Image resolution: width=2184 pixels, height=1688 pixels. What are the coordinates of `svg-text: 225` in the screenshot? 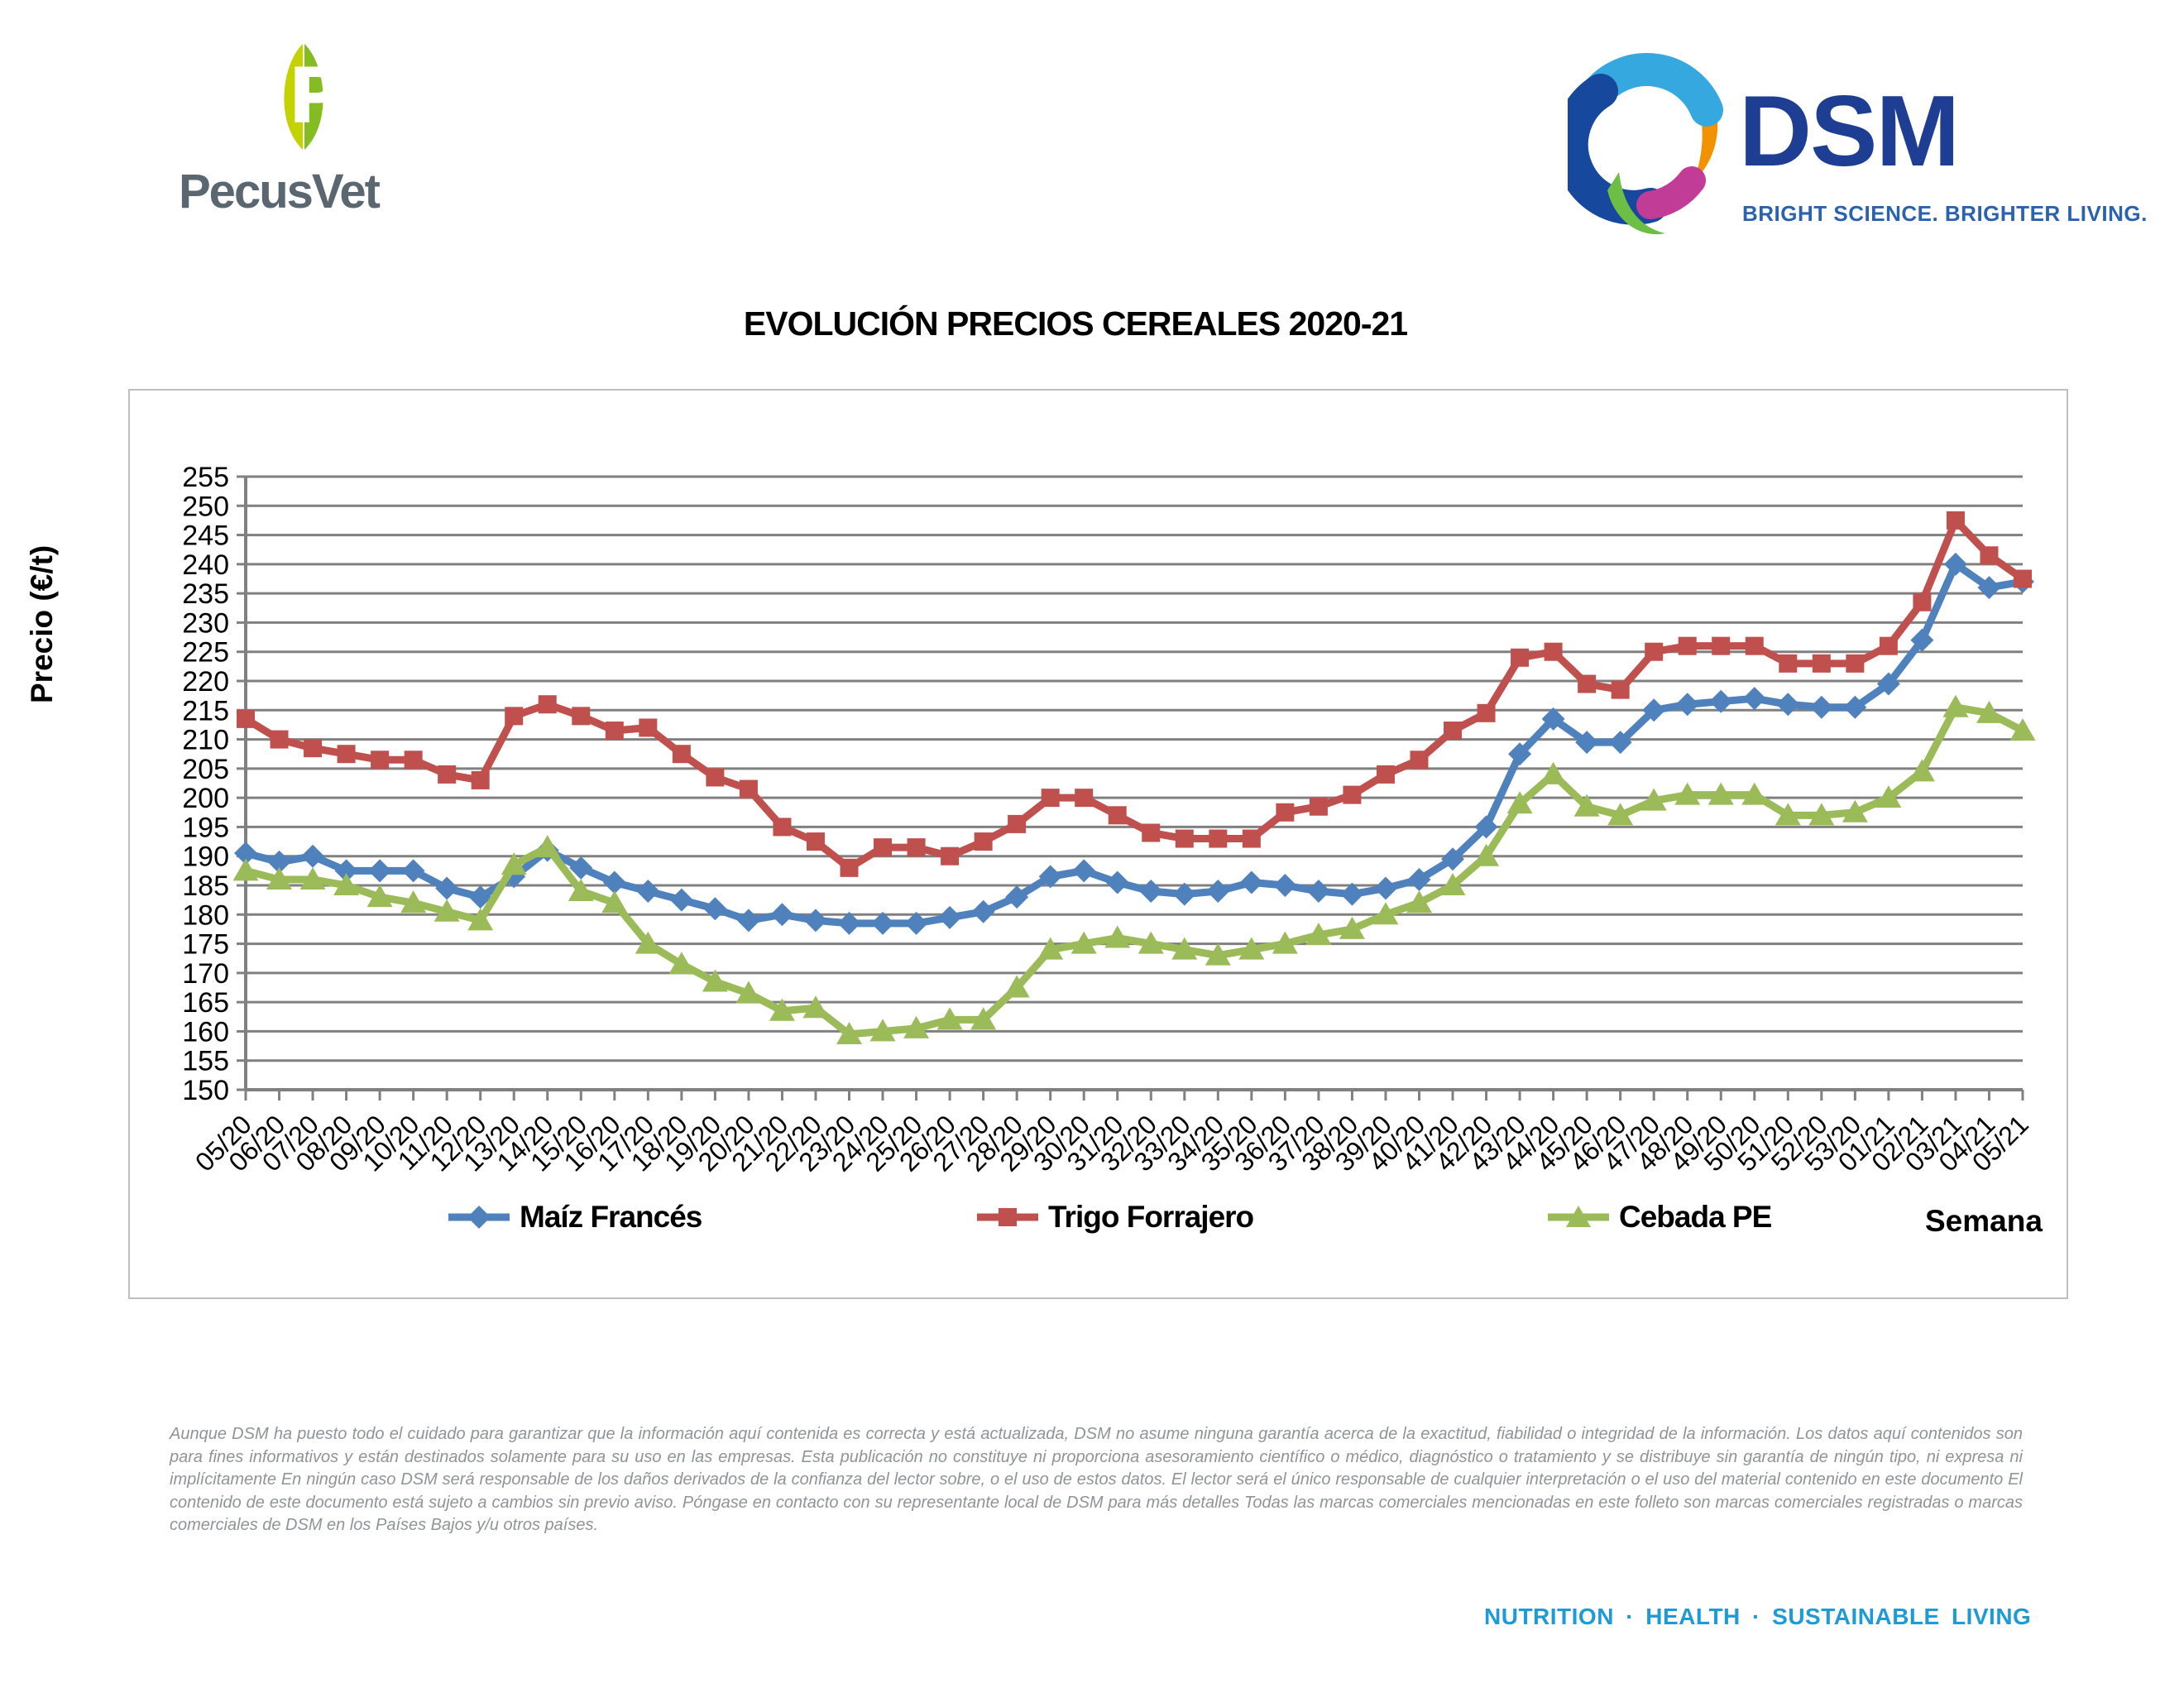 It's located at (205, 653).